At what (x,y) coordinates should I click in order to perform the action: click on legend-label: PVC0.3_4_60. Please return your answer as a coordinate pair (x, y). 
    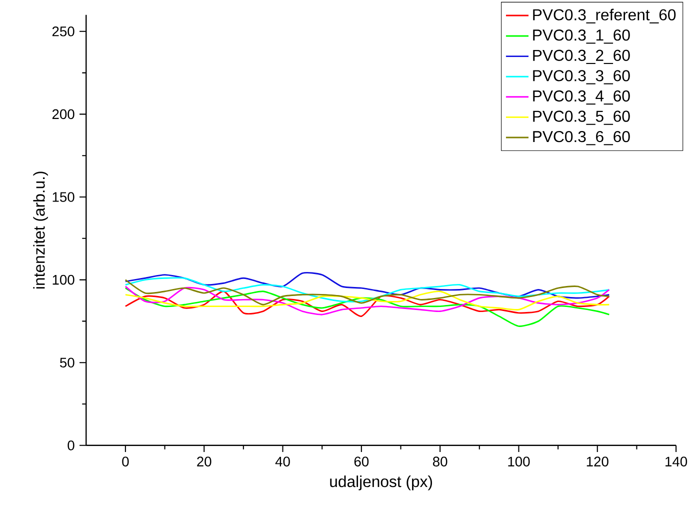
    Looking at the image, I should click on (581, 97).